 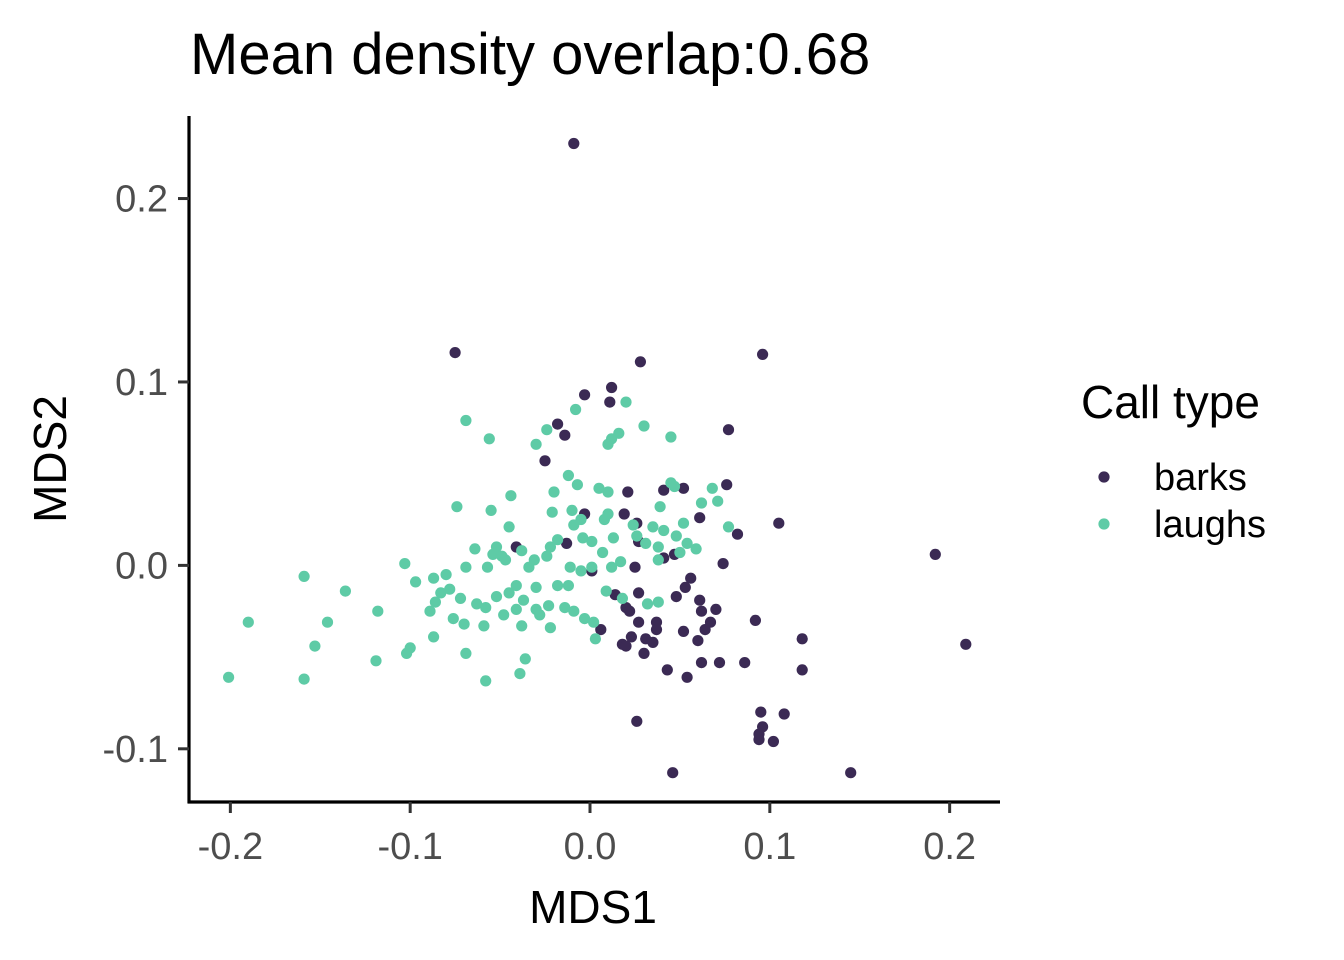 I want to click on legend-label-barks: barks, so click(x=1200, y=478).